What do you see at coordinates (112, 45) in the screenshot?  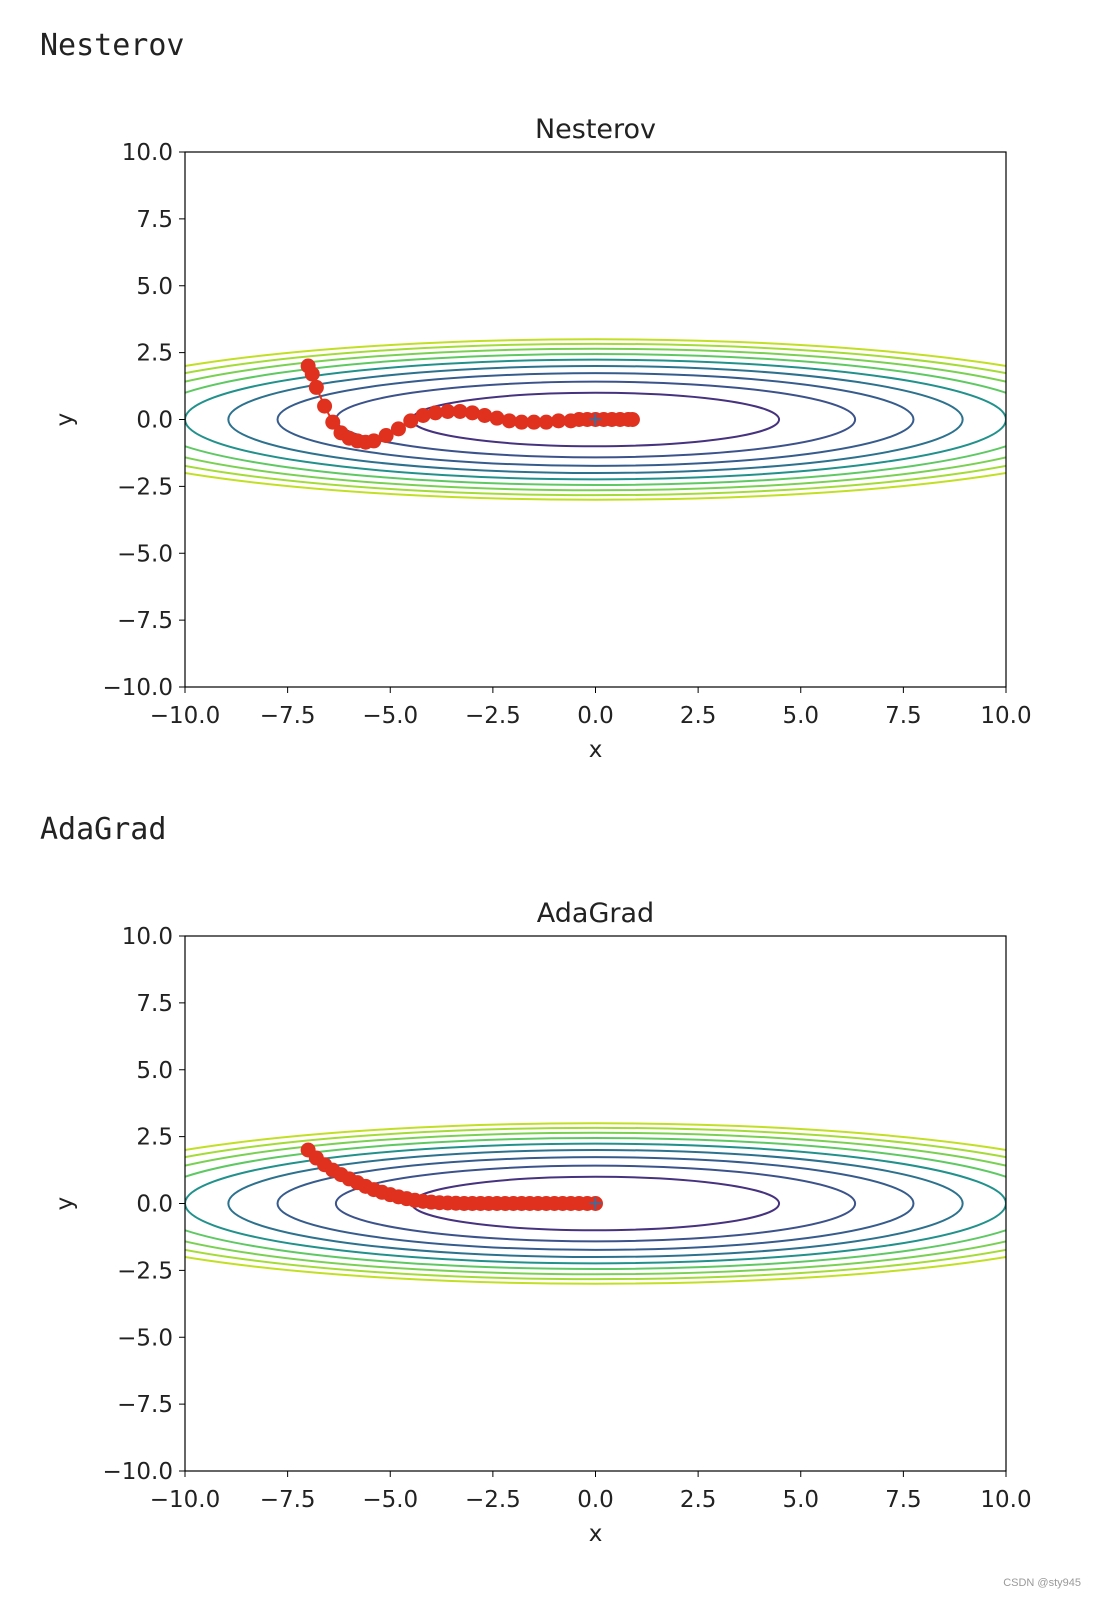 I see `cell-output-label-nesterov: Nesterov` at bounding box center [112, 45].